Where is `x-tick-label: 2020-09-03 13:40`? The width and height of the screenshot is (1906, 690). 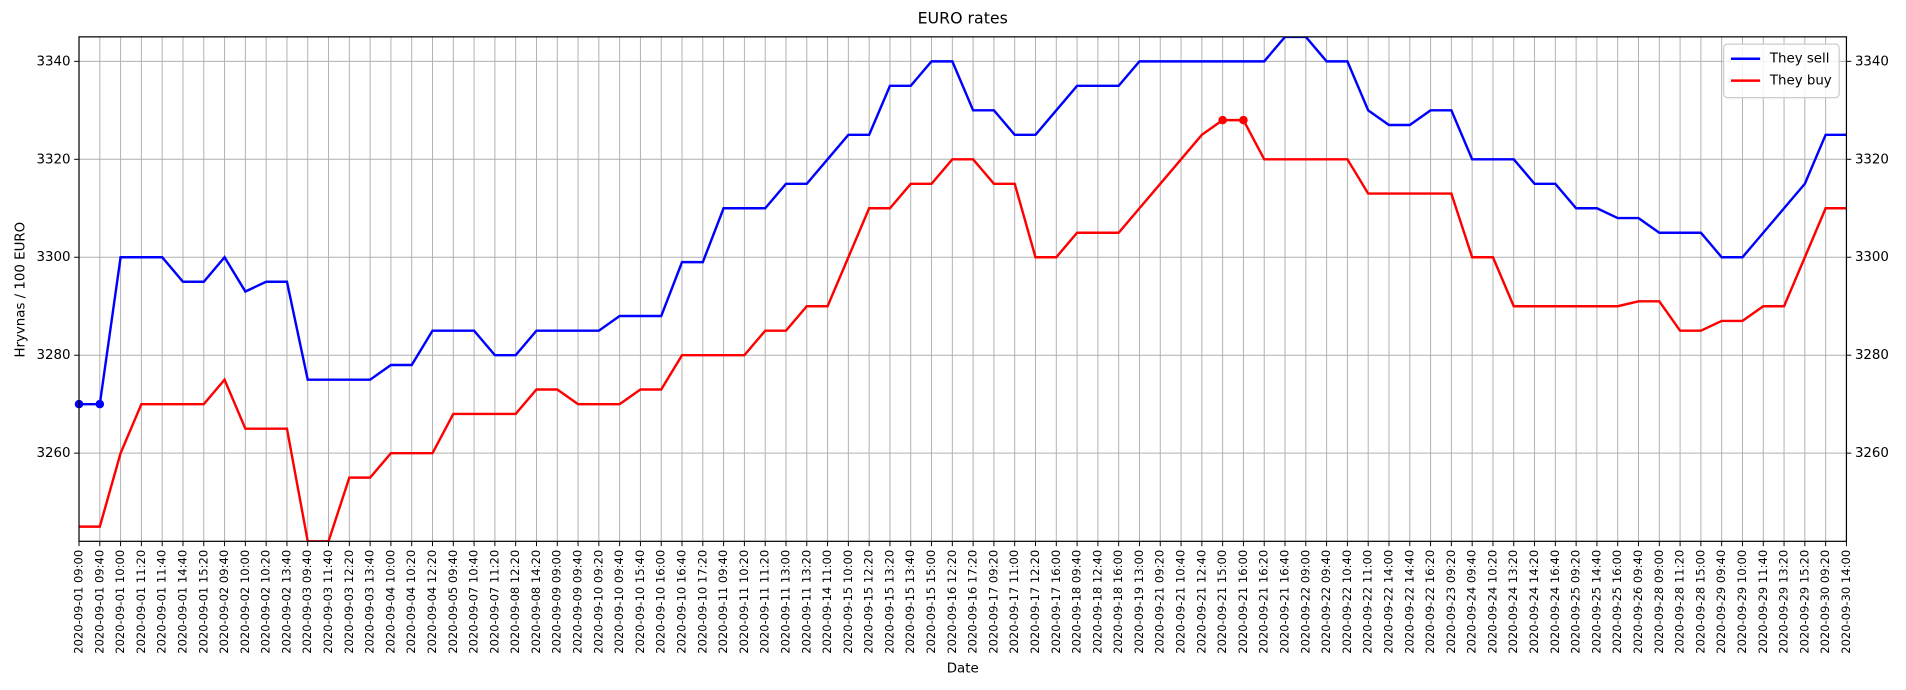
x-tick-label: 2020-09-03 13:40 is located at coordinates (370, 602).